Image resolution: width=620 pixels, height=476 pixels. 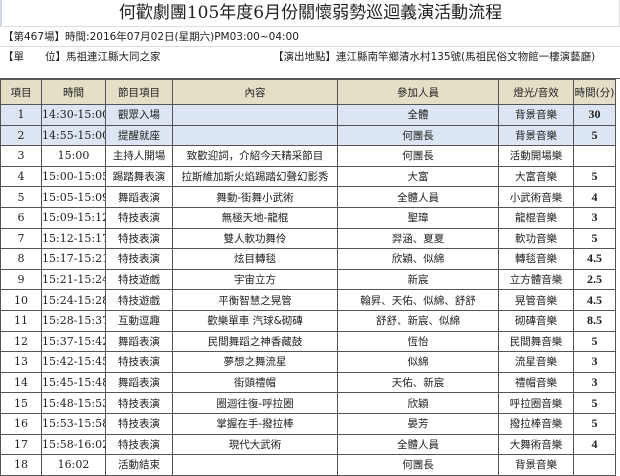 What do you see at coordinates (434, 57) in the screenshot?
I see `venue-info: 【演出地點】連江縣南竿鄉清水村135號(馬祖民俗文物館一樓演藝廳)` at bounding box center [434, 57].